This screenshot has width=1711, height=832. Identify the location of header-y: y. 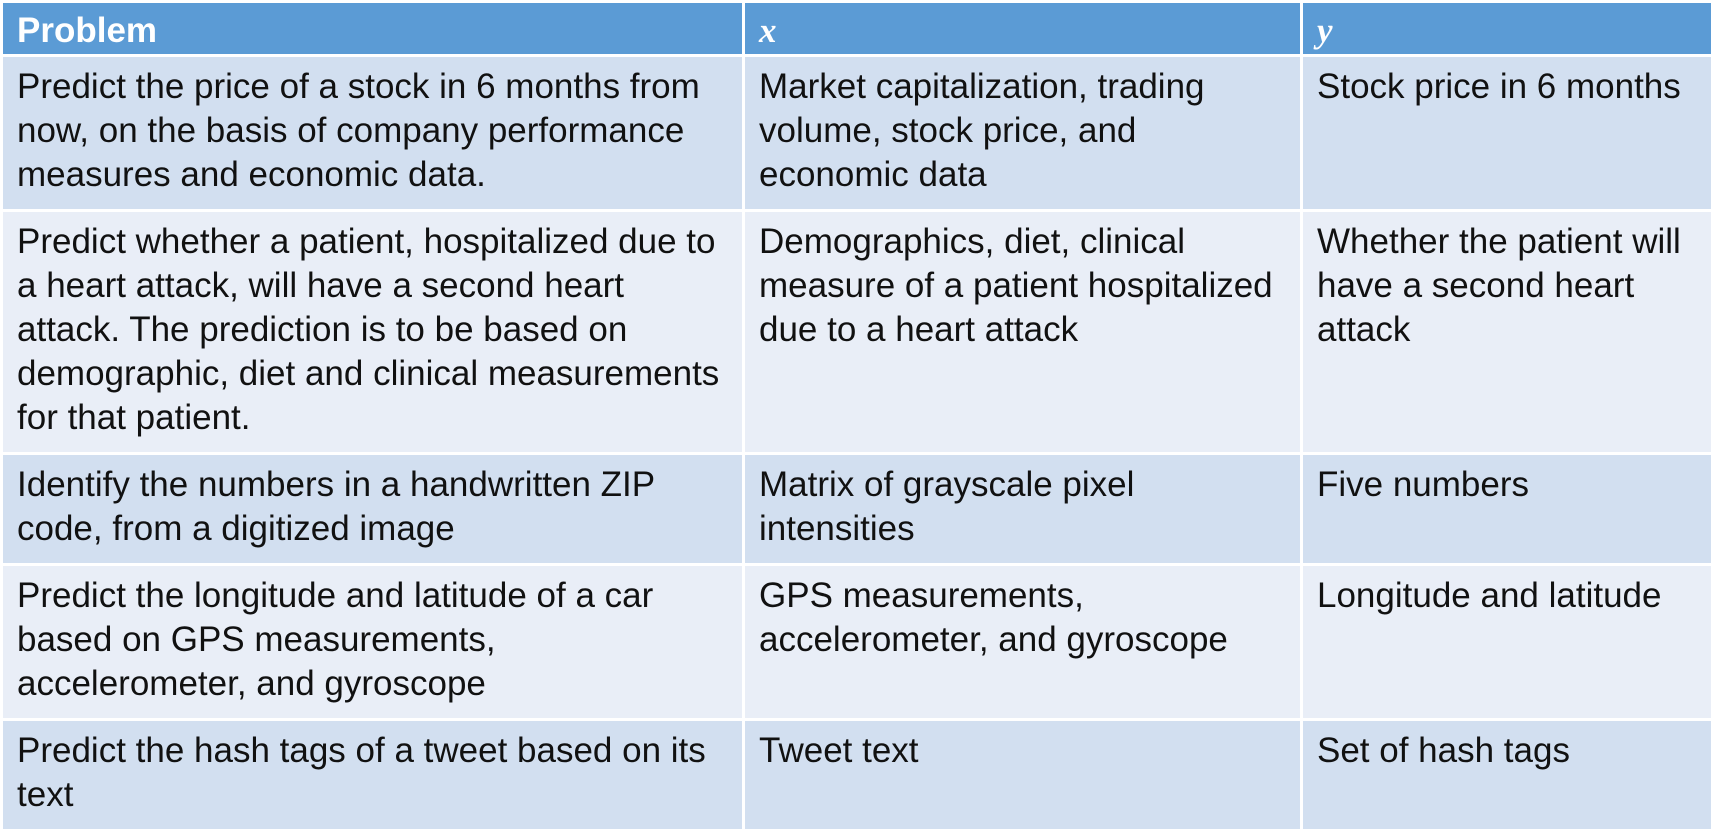
(1506, 29).